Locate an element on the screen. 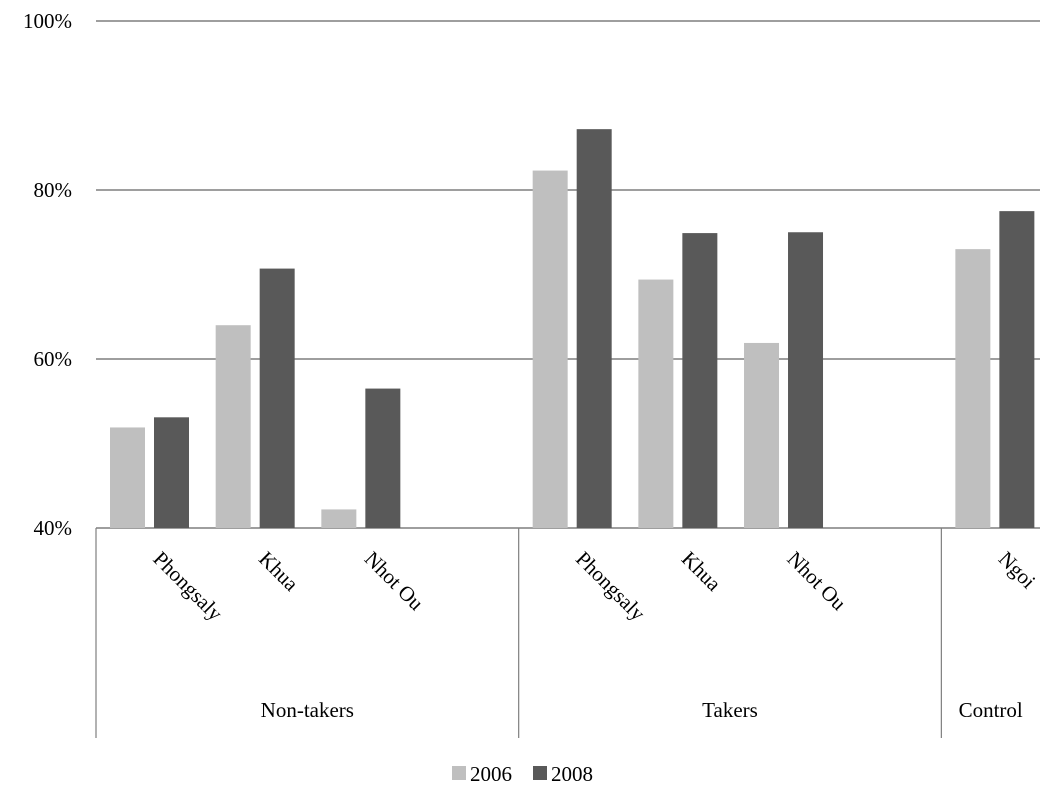 This screenshot has width=1040, height=791. legend-label: 2008 is located at coordinates (572, 774).